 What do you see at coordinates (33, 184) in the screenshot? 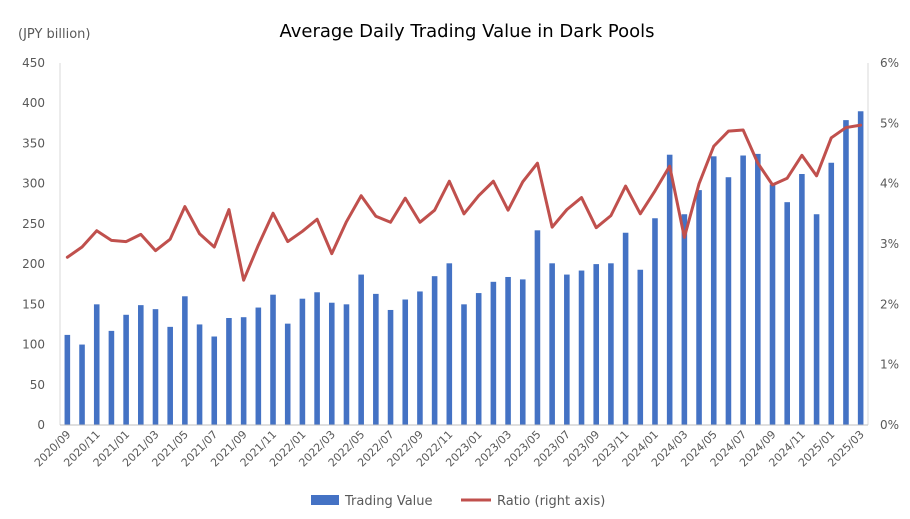
I see `left-axis-tick-label: 300` at bounding box center [33, 184].